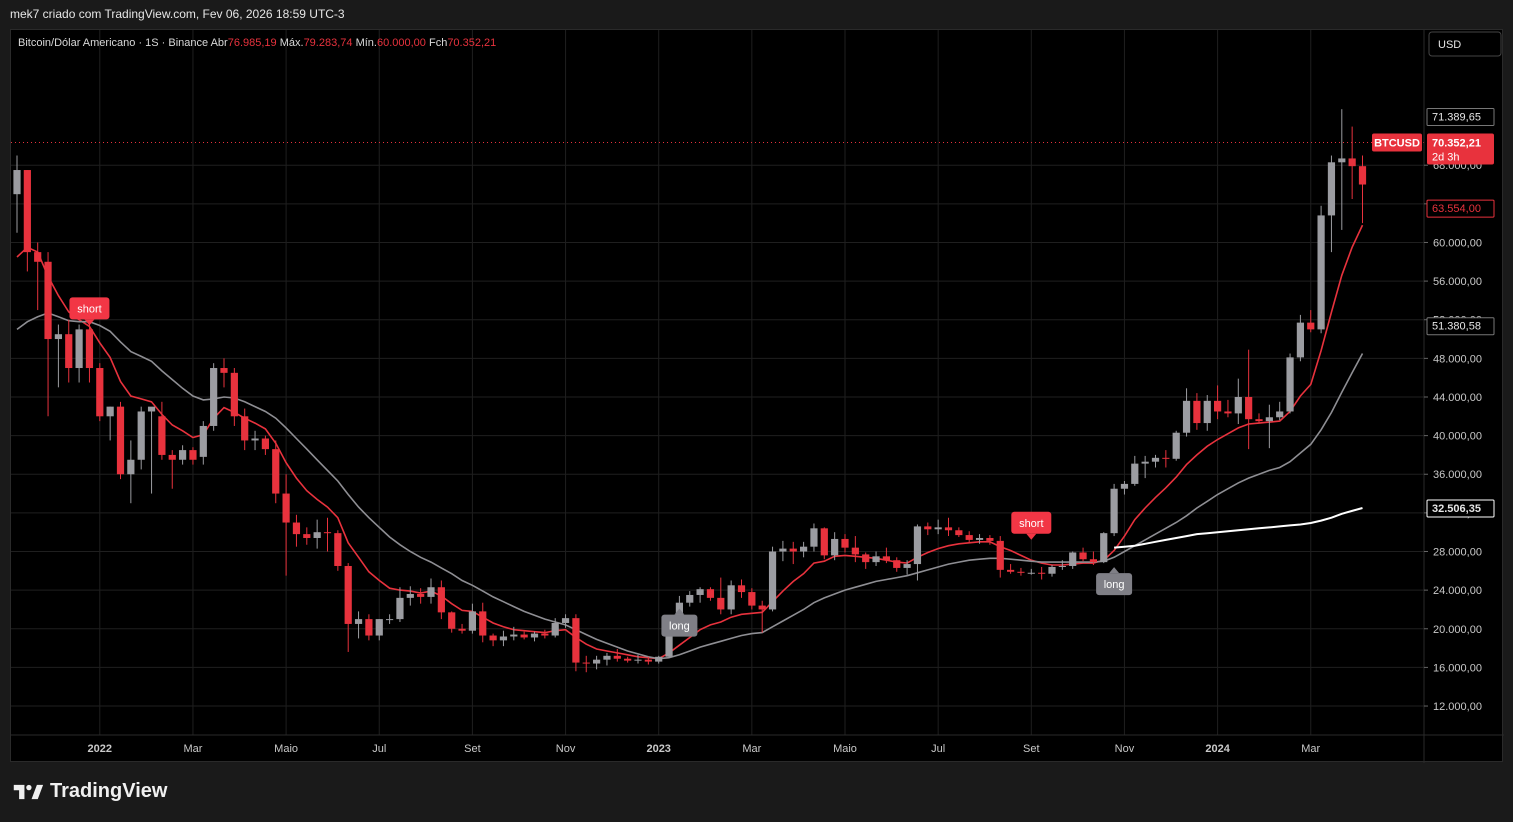 The height and width of the screenshot is (822, 1513). Describe the element at coordinates (286, 749) in the screenshot. I see `x-tick-label: Maio` at that location.